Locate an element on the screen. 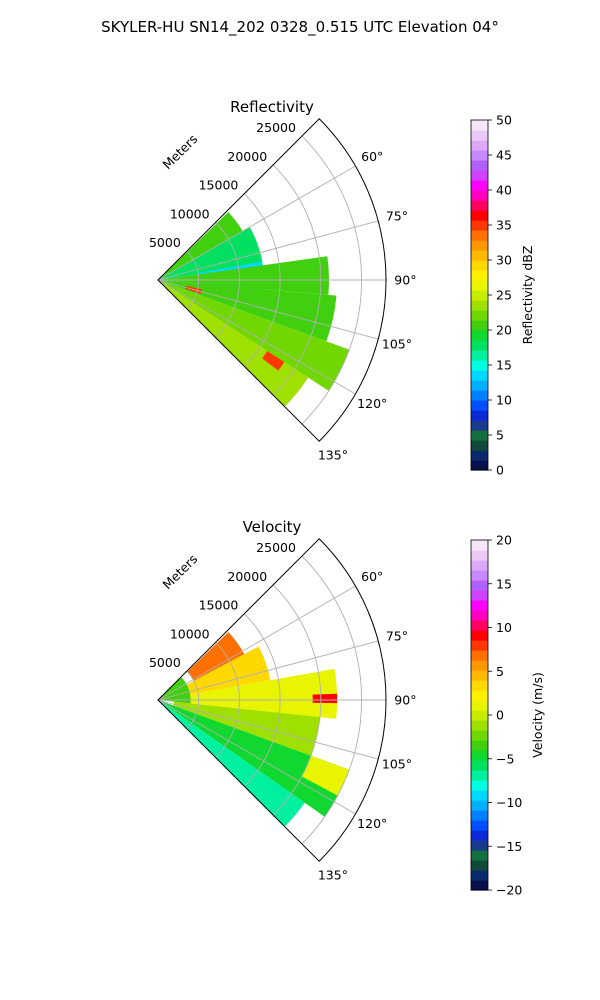  colorbar-tick-label: 15 is located at coordinates (504, 365).